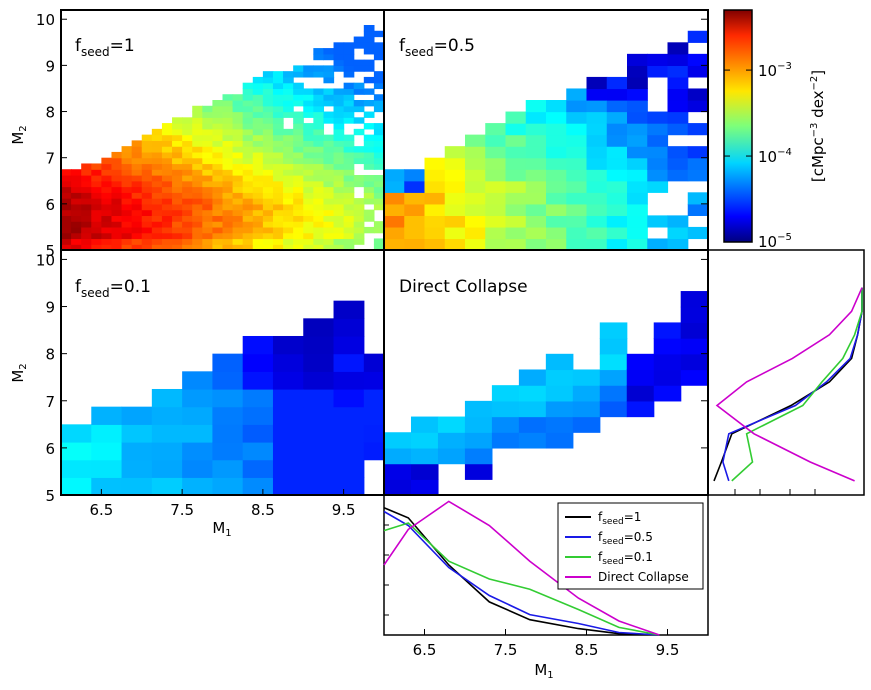  What do you see at coordinates (222, 397) in the screenshot?
I see `heatmap-fseed-0.1` at bounding box center [222, 397].